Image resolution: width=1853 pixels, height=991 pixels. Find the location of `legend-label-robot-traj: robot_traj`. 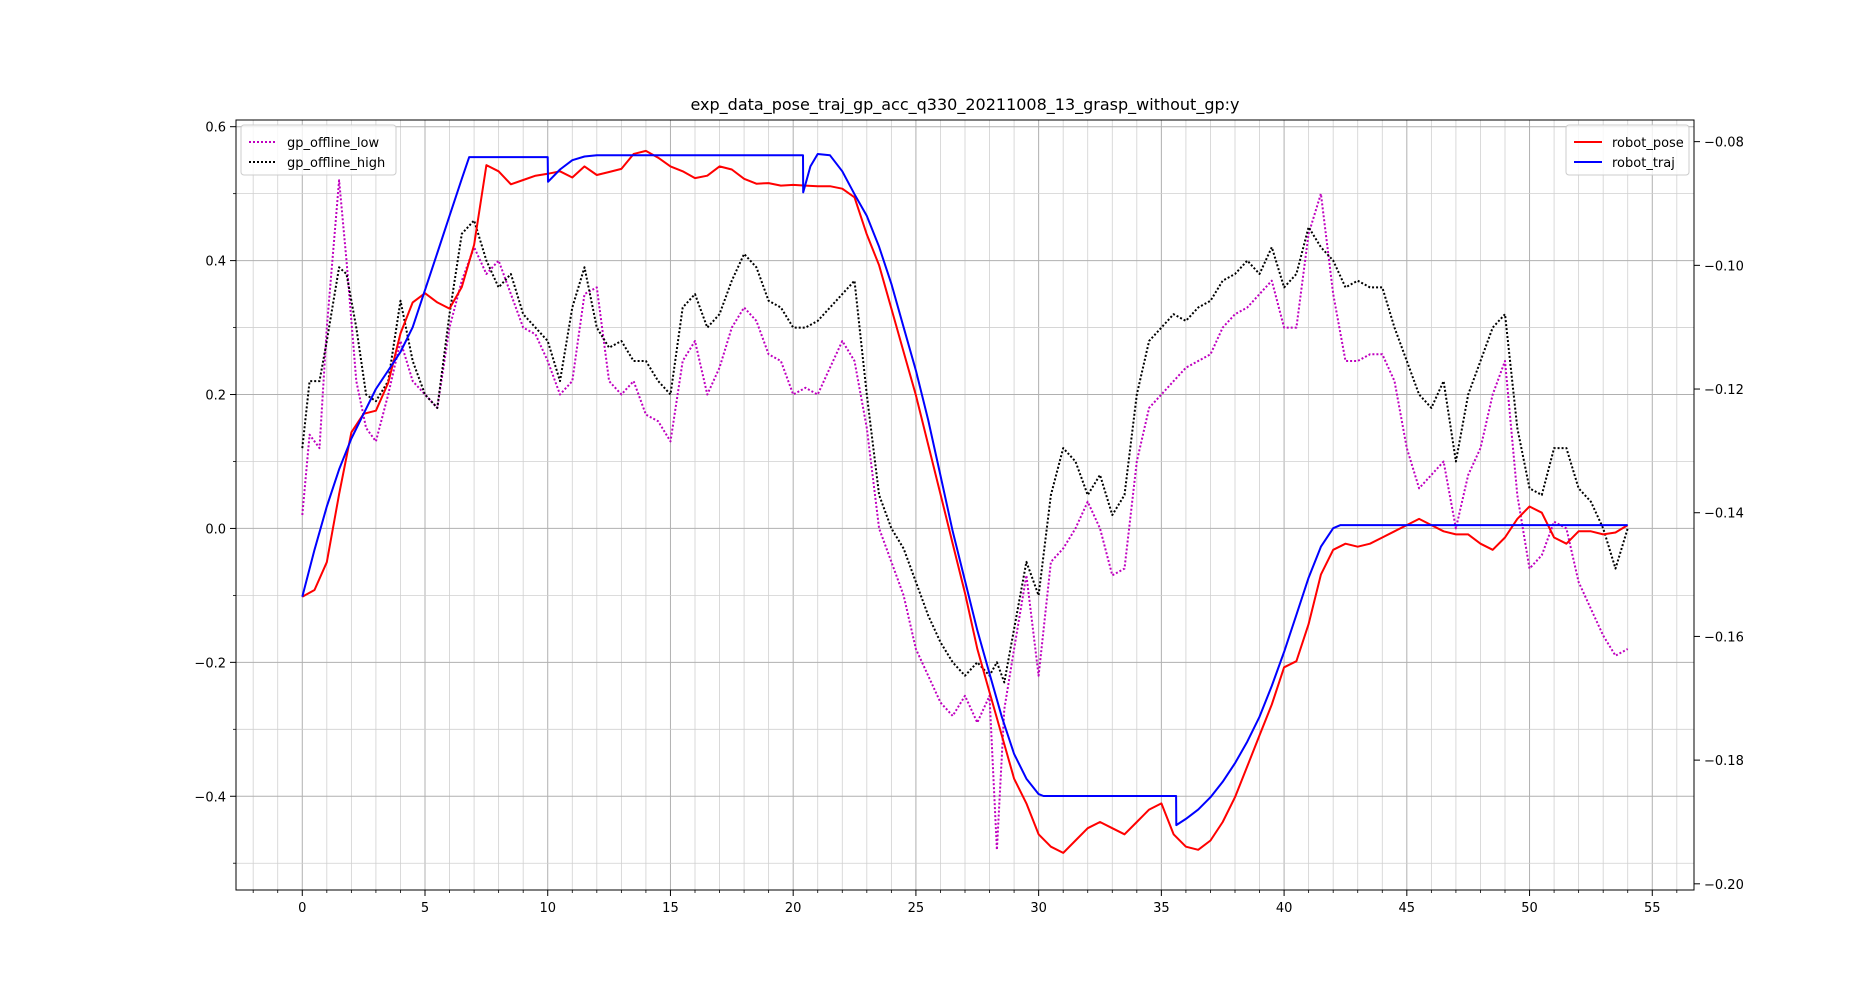

legend-label-robot-traj: robot_traj is located at coordinates (1643, 163).